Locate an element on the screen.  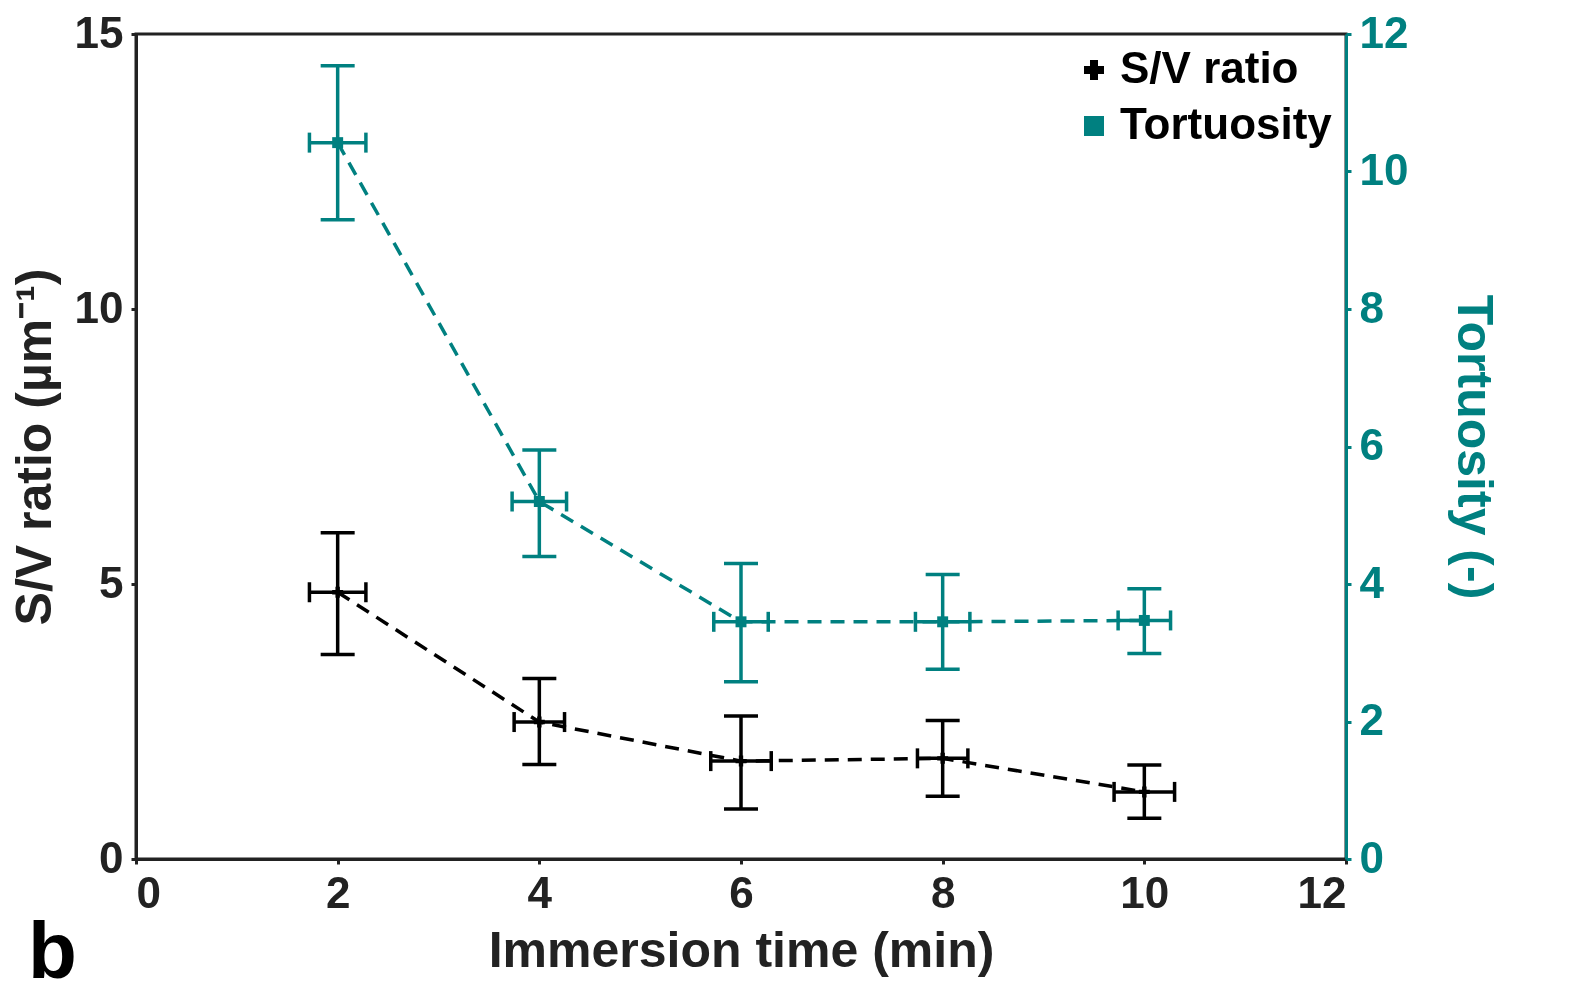
x-tick-label: 0 is located at coordinates (148, 892).